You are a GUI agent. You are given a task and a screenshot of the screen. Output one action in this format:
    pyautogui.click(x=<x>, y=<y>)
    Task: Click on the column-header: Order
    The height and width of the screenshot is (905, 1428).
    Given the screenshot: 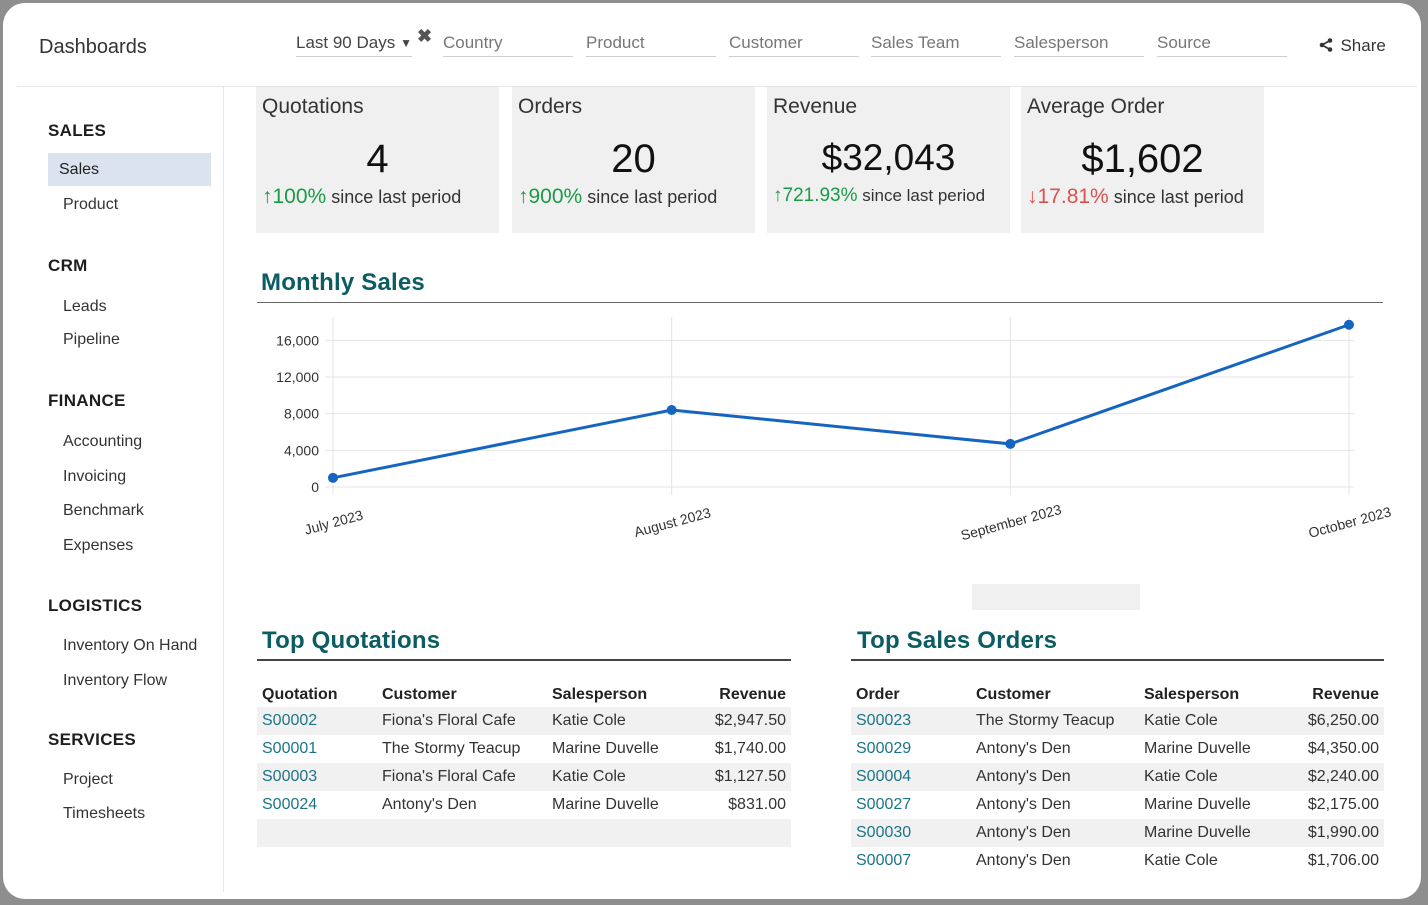 What is the action you would take?
    pyautogui.click(x=878, y=694)
    